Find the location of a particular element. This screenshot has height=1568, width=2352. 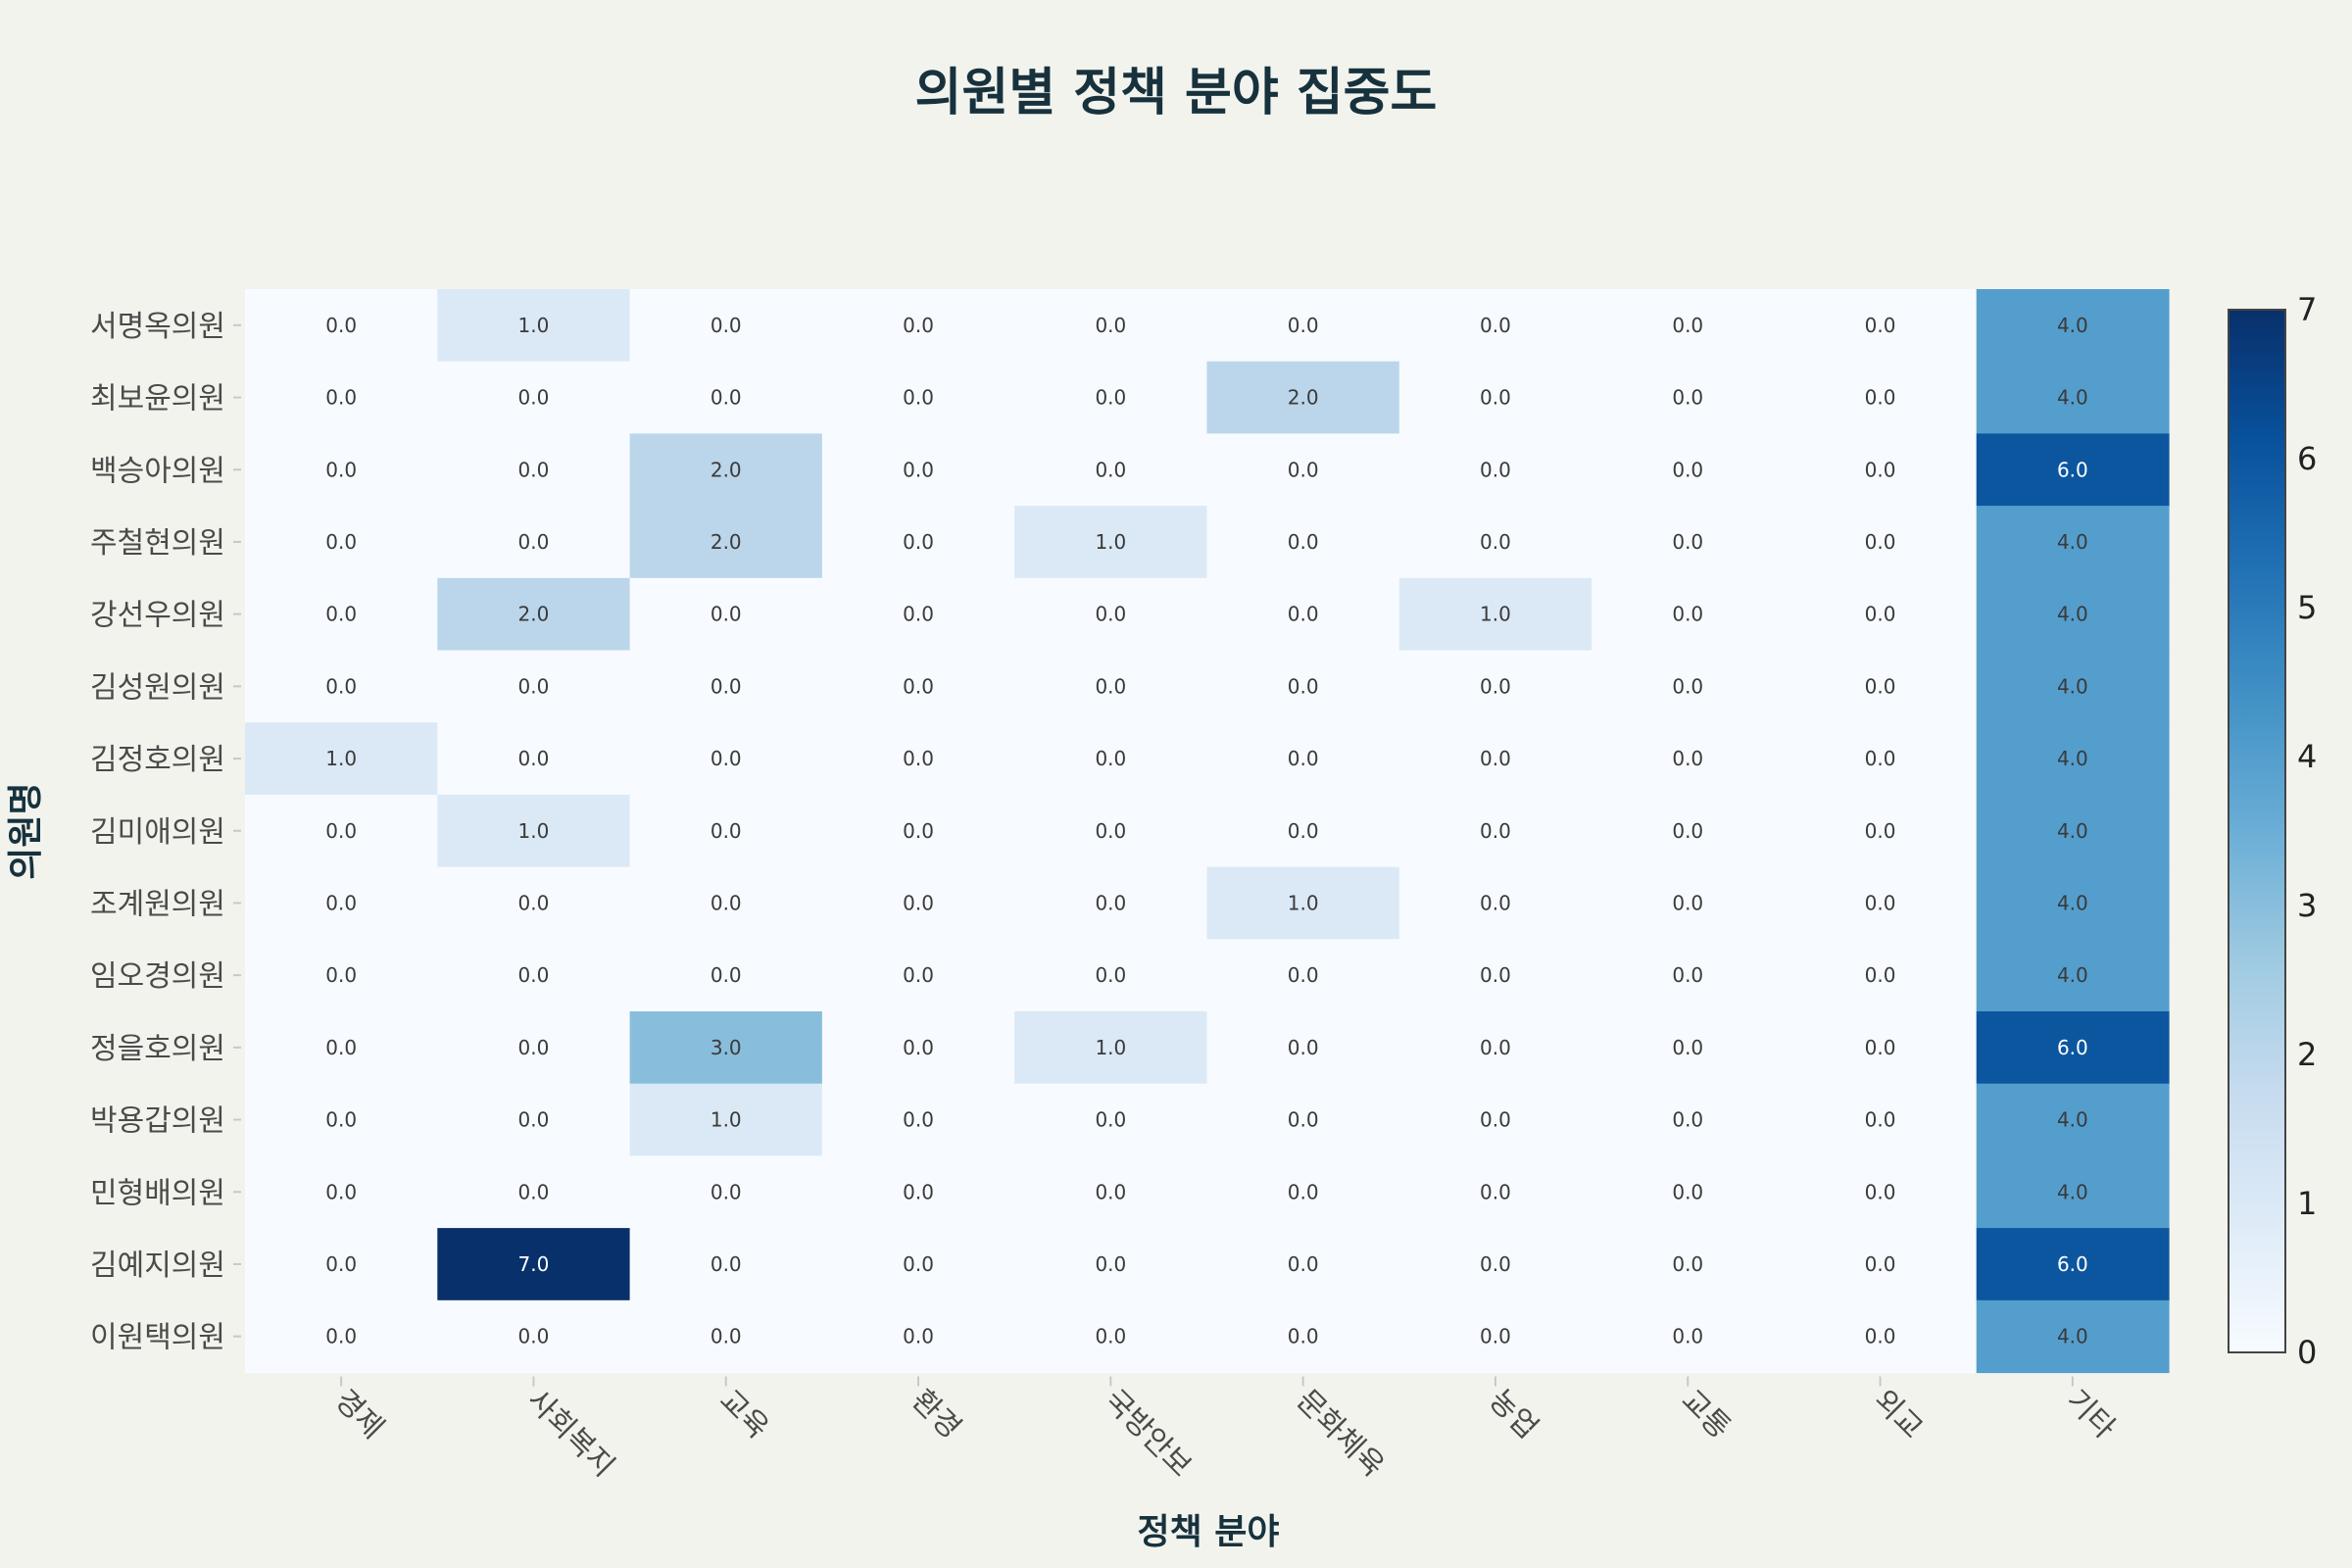

colorbar-tick-label: 0 is located at coordinates (2307, 1352).